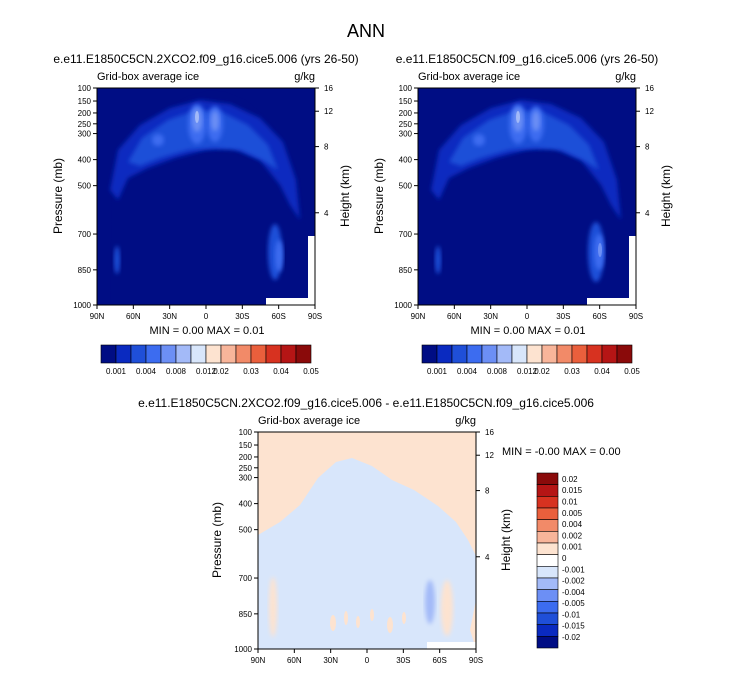  I want to click on x-tick-label: 90N, so click(418, 316).